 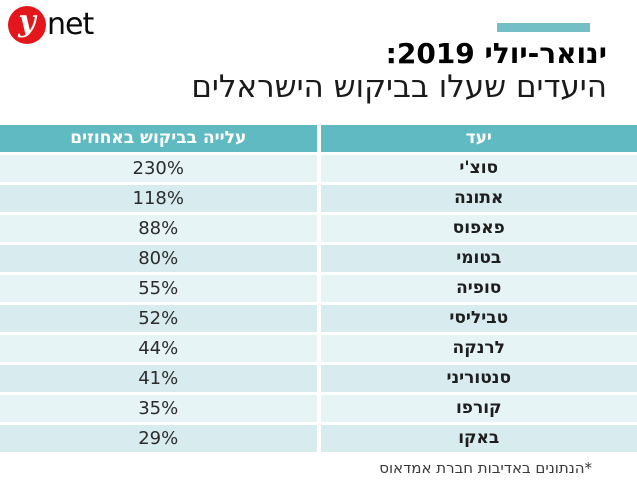 I want to click on ynet-logo-y: y, so click(x=27, y=21).